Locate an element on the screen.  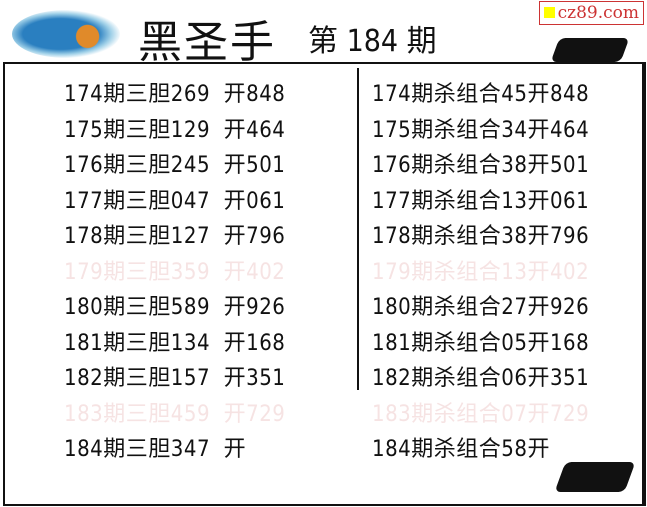
right-row: 184期杀组合58开 is located at coordinates (461, 449).